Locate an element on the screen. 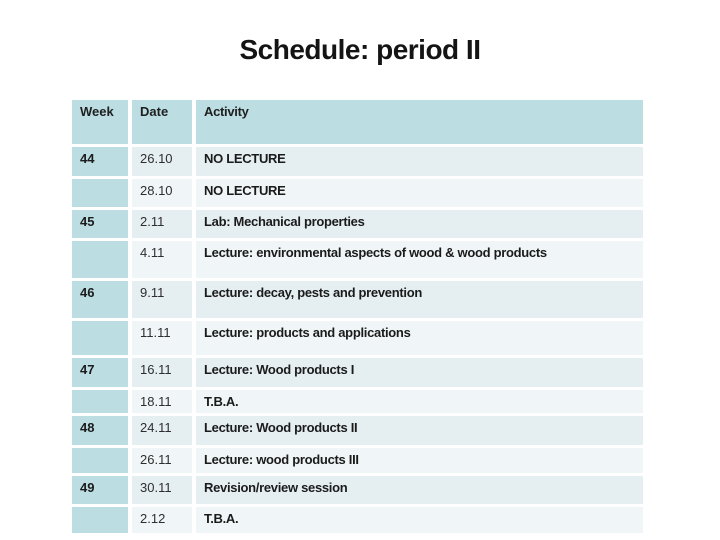 This screenshot has width=720, height=540. table-row: 26.11 Lecture: wood products III is located at coordinates (357, 460).